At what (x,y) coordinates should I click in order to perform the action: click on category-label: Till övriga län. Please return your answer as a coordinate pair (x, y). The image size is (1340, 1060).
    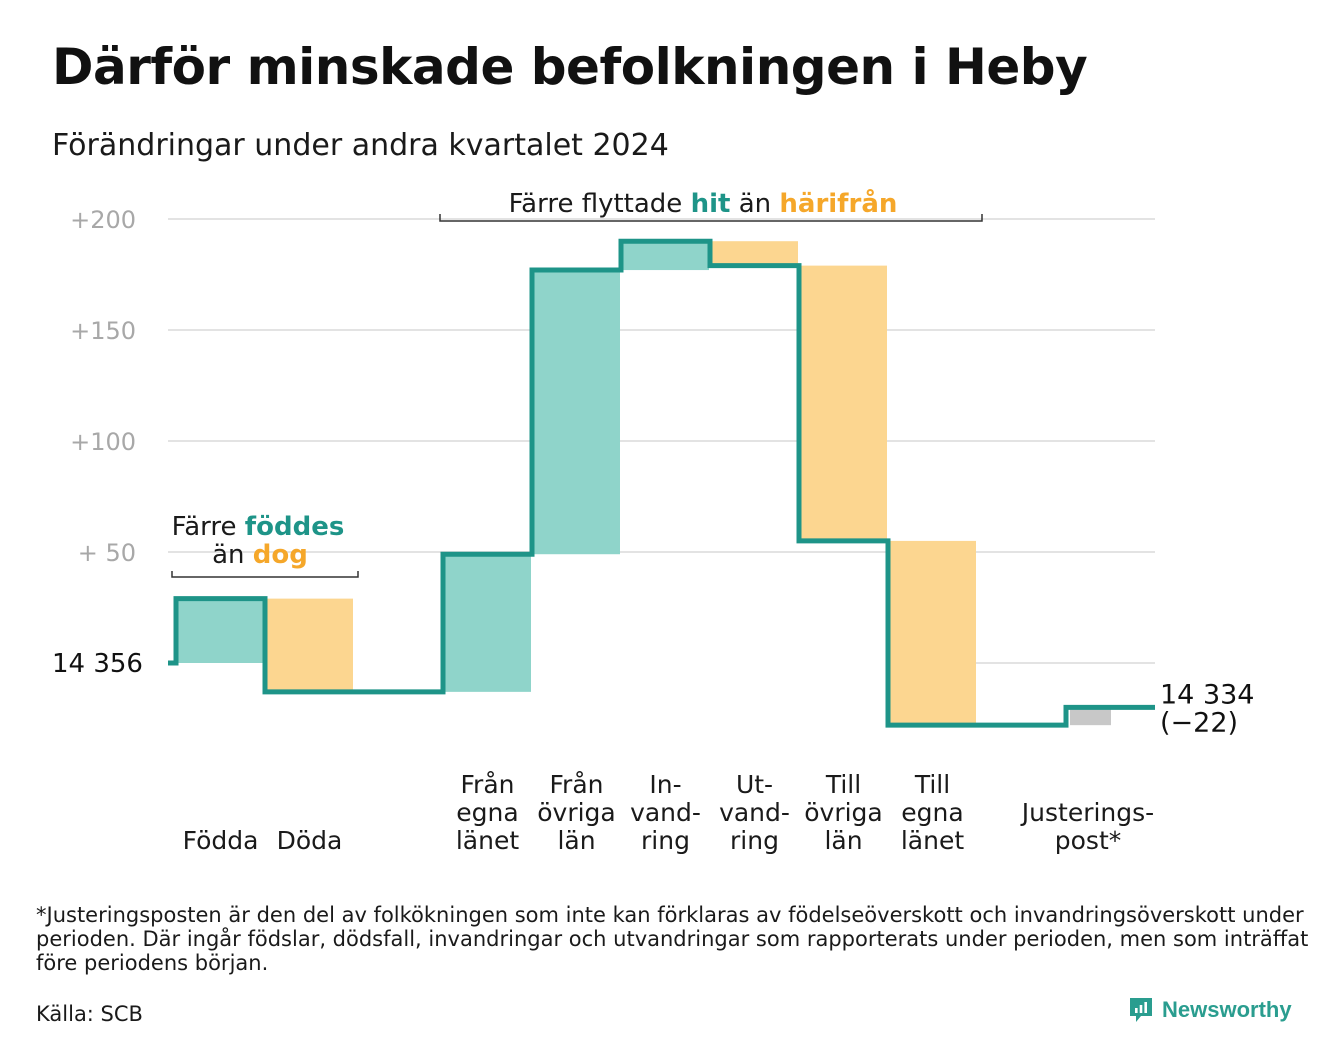
    Looking at the image, I should click on (843, 812).